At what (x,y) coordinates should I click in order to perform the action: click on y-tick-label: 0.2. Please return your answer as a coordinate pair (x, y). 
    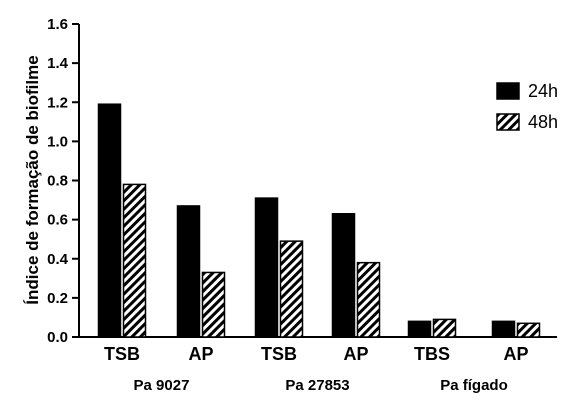
    Looking at the image, I should click on (57, 298).